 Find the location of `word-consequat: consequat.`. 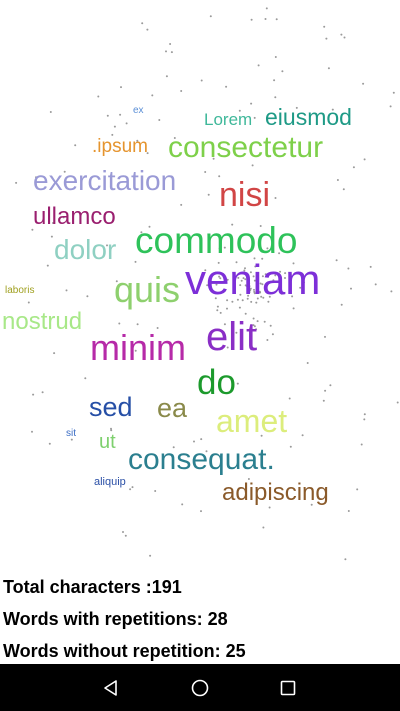

word-consequat: consequat. is located at coordinates (201, 459).